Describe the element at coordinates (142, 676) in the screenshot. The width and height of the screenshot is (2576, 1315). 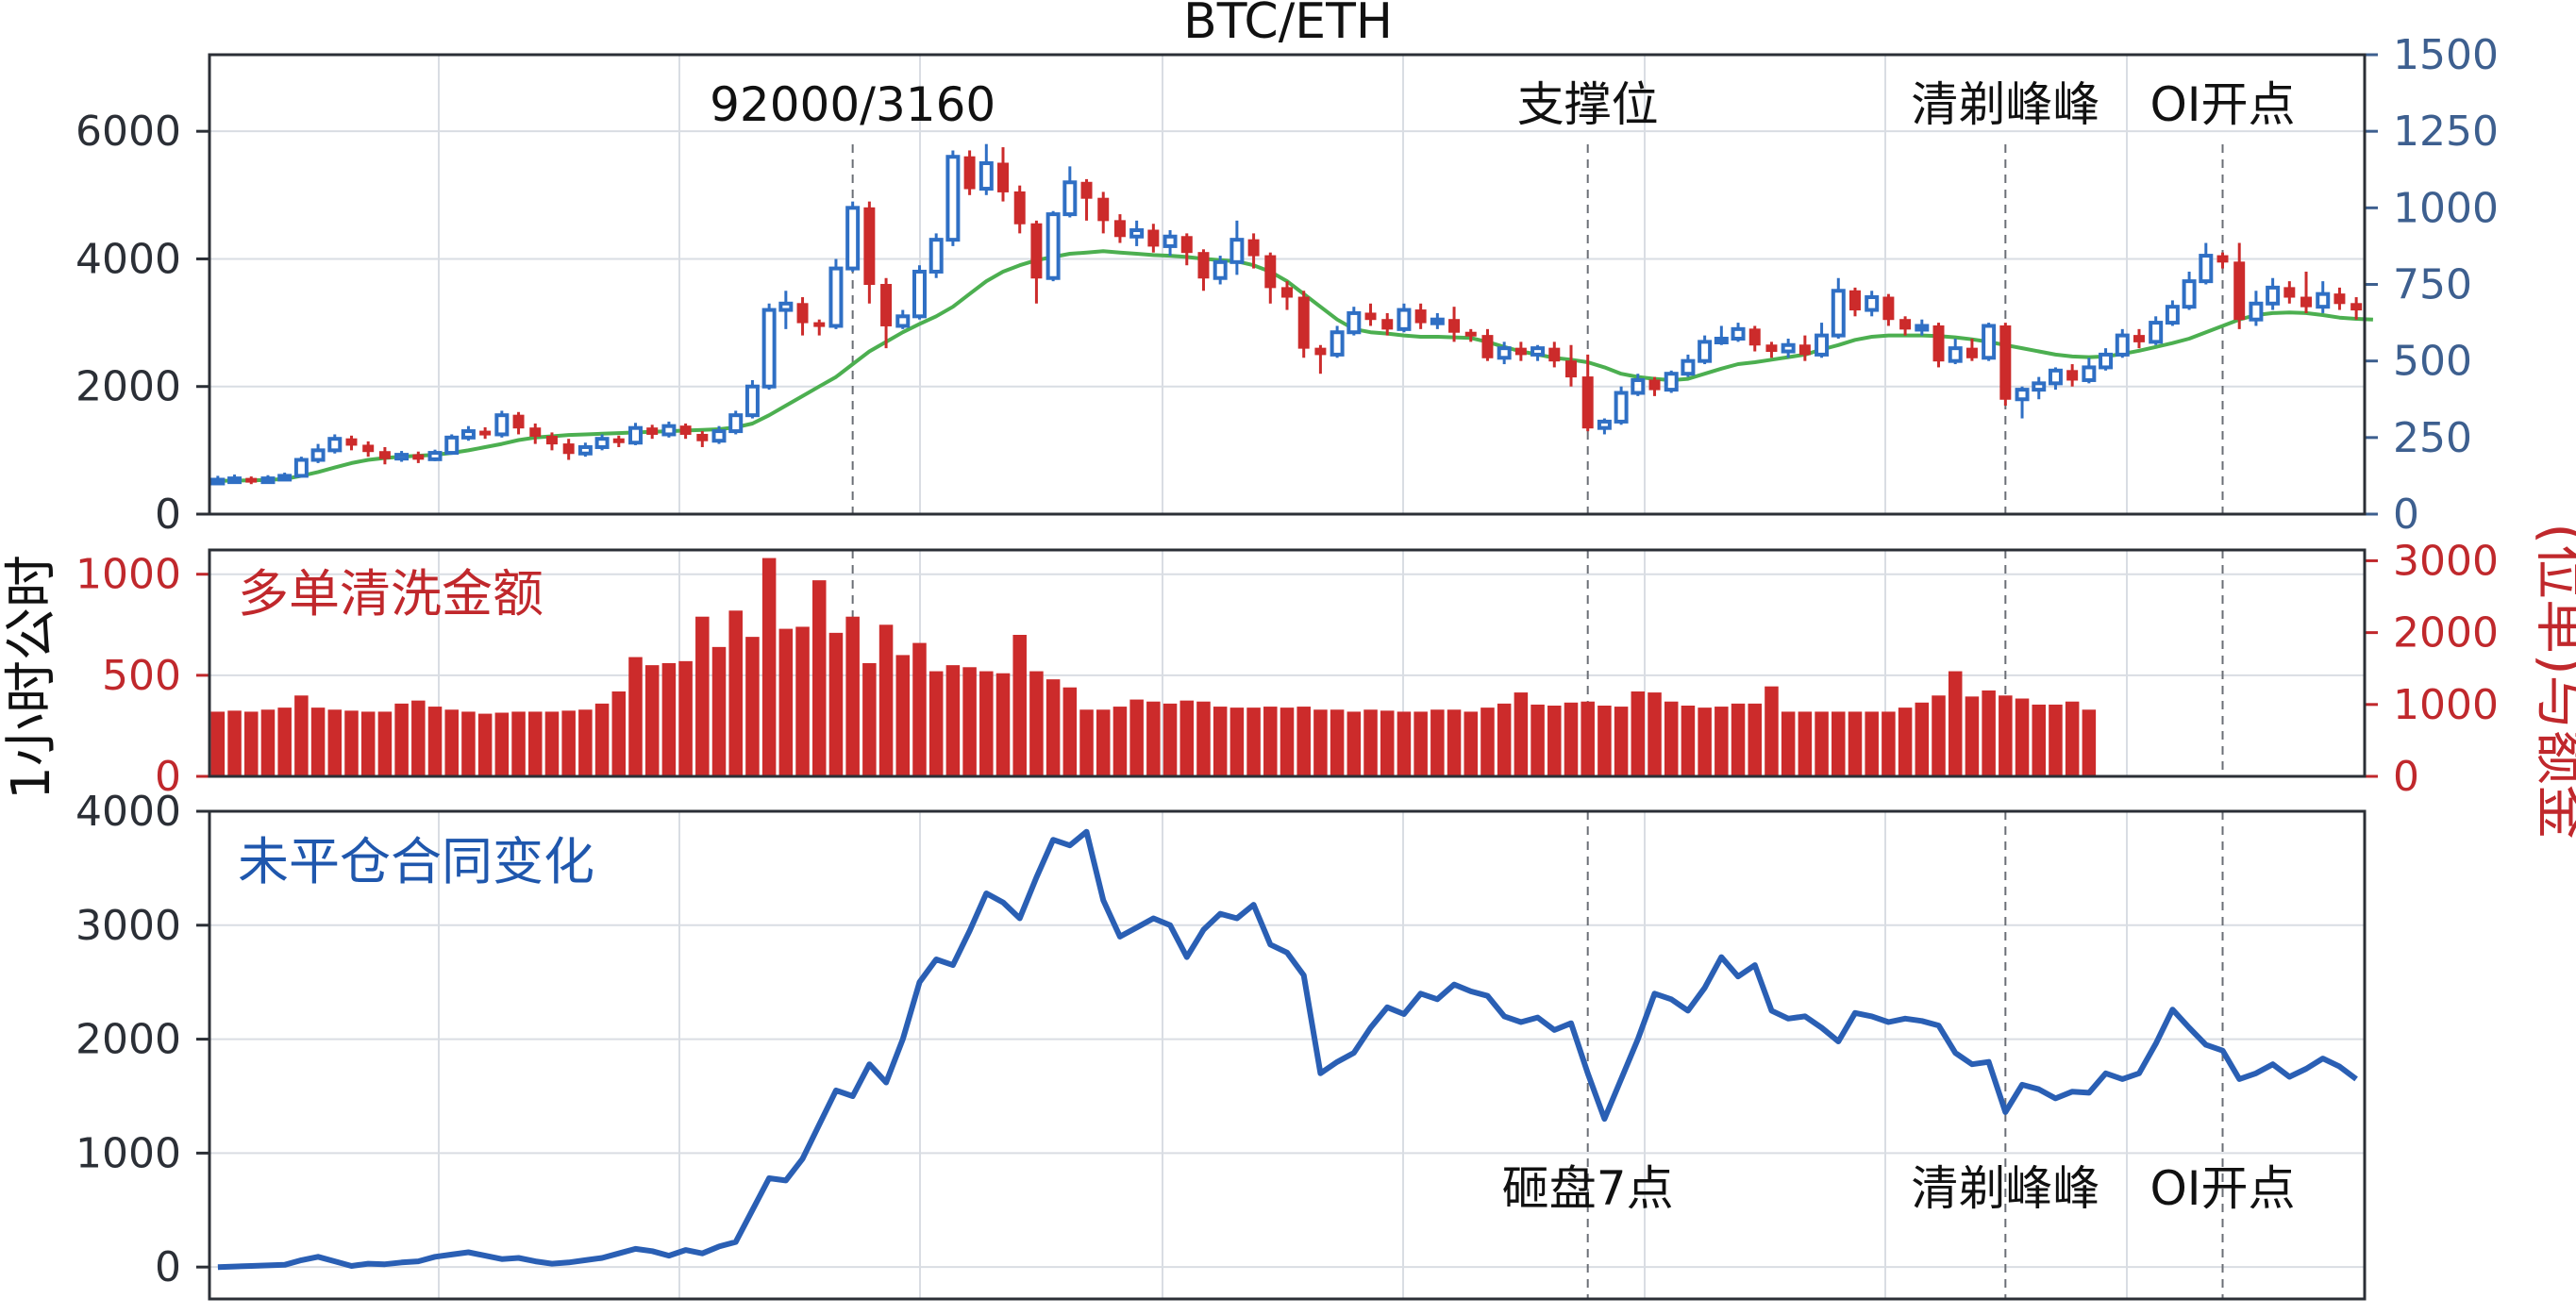
I see `liquidation-left-ticks: 0 500 1000` at that location.